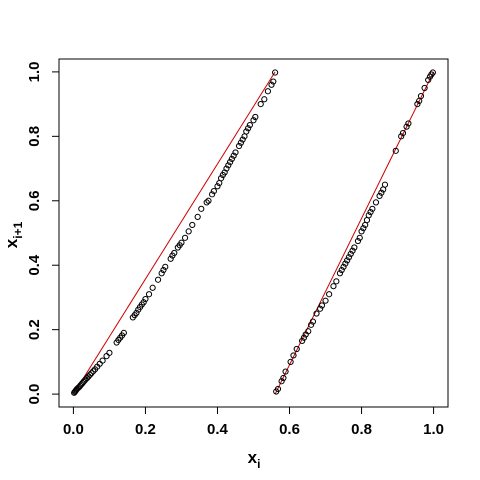 The height and width of the screenshot is (480, 480). What do you see at coordinates (34, 265) in the screenshot?
I see `y-tick-label: 0.4` at bounding box center [34, 265].